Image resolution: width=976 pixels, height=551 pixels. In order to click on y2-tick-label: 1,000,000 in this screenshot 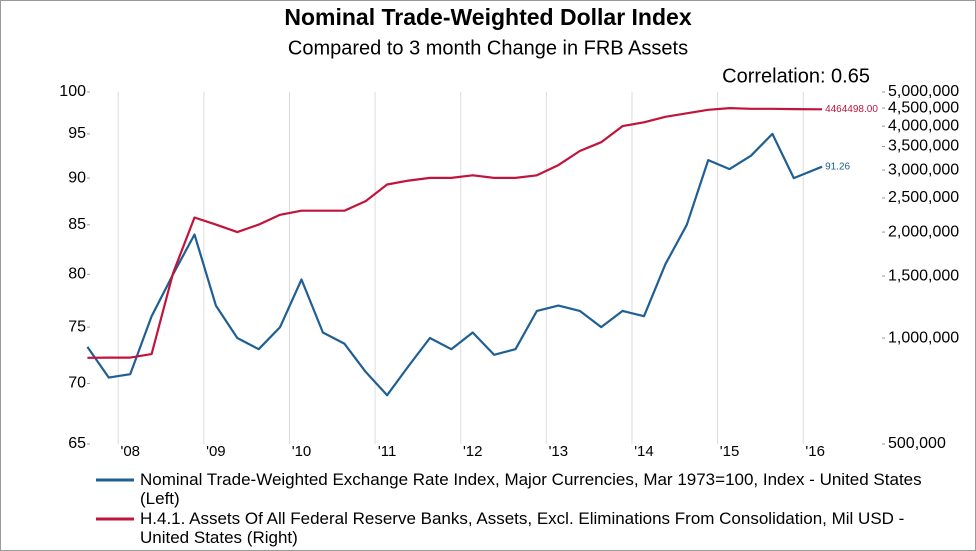, I will do `click(923, 337)`.